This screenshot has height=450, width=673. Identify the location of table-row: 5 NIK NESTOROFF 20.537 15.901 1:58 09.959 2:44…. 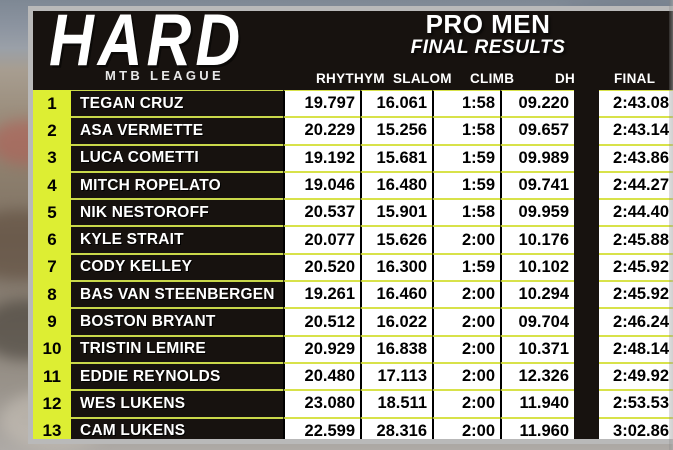
(353, 213).